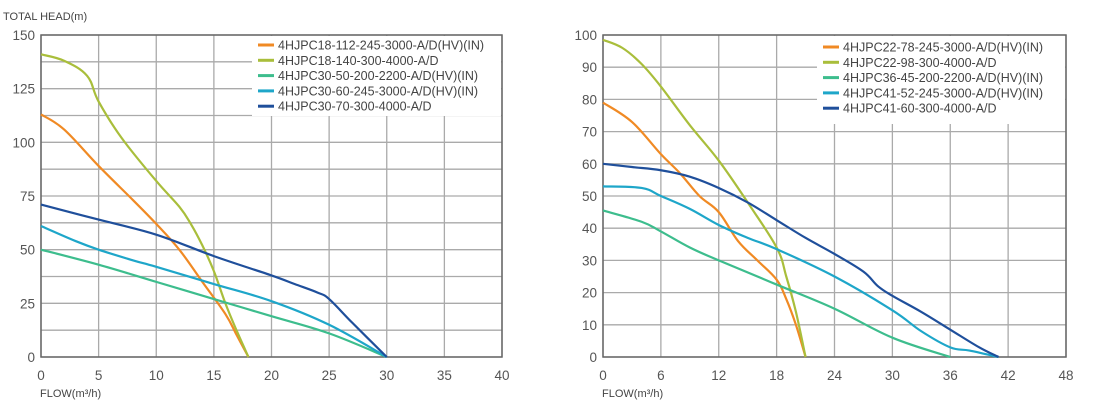 The width and height of the screenshot is (1119, 410). What do you see at coordinates (589, 67) in the screenshot?
I see `y-tick-label: 90` at bounding box center [589, 67].